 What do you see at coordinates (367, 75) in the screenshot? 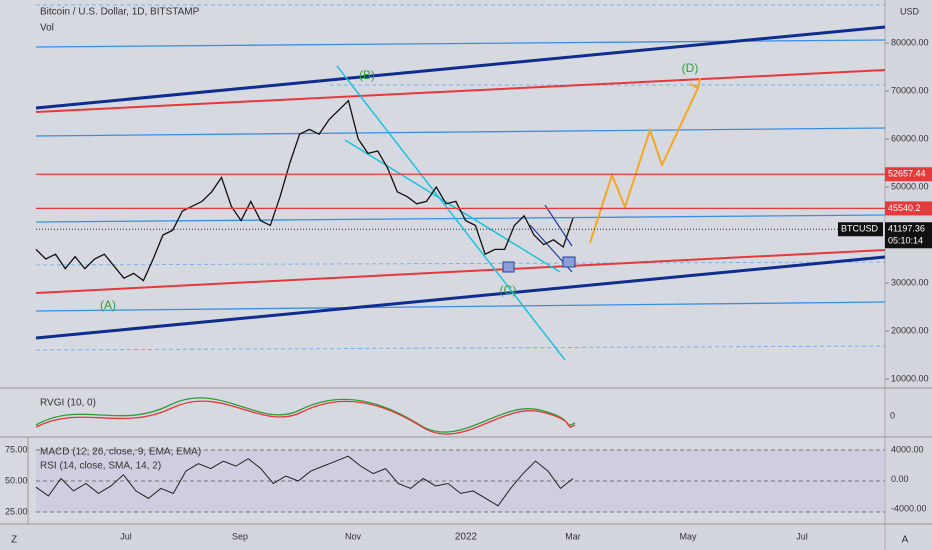
I see `wave-label: (B)` at bounding box center [367, 75].